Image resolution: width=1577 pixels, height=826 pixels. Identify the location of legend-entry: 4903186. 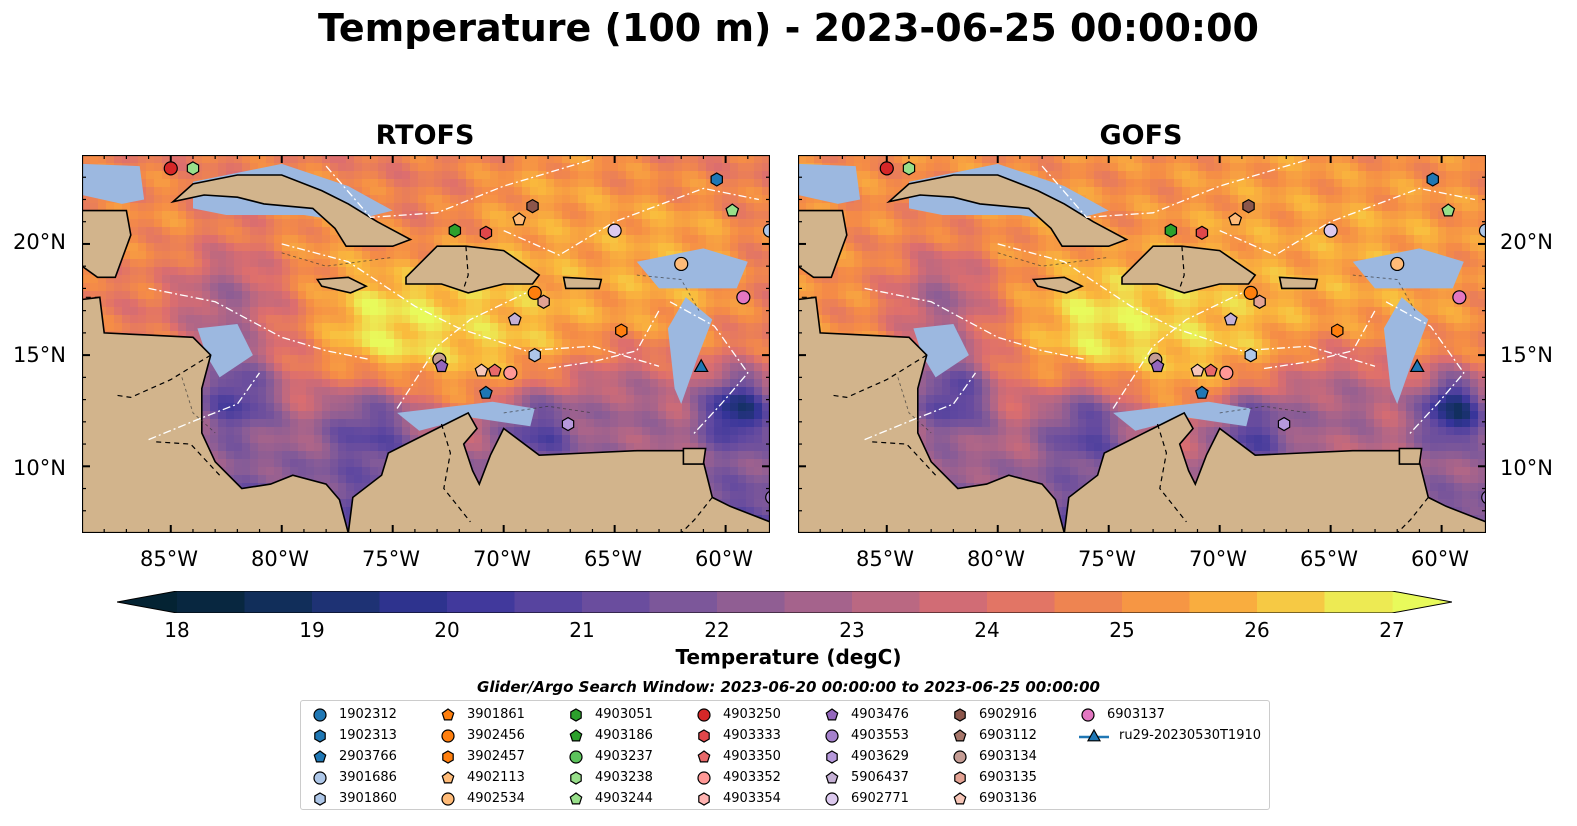
(610, 735).